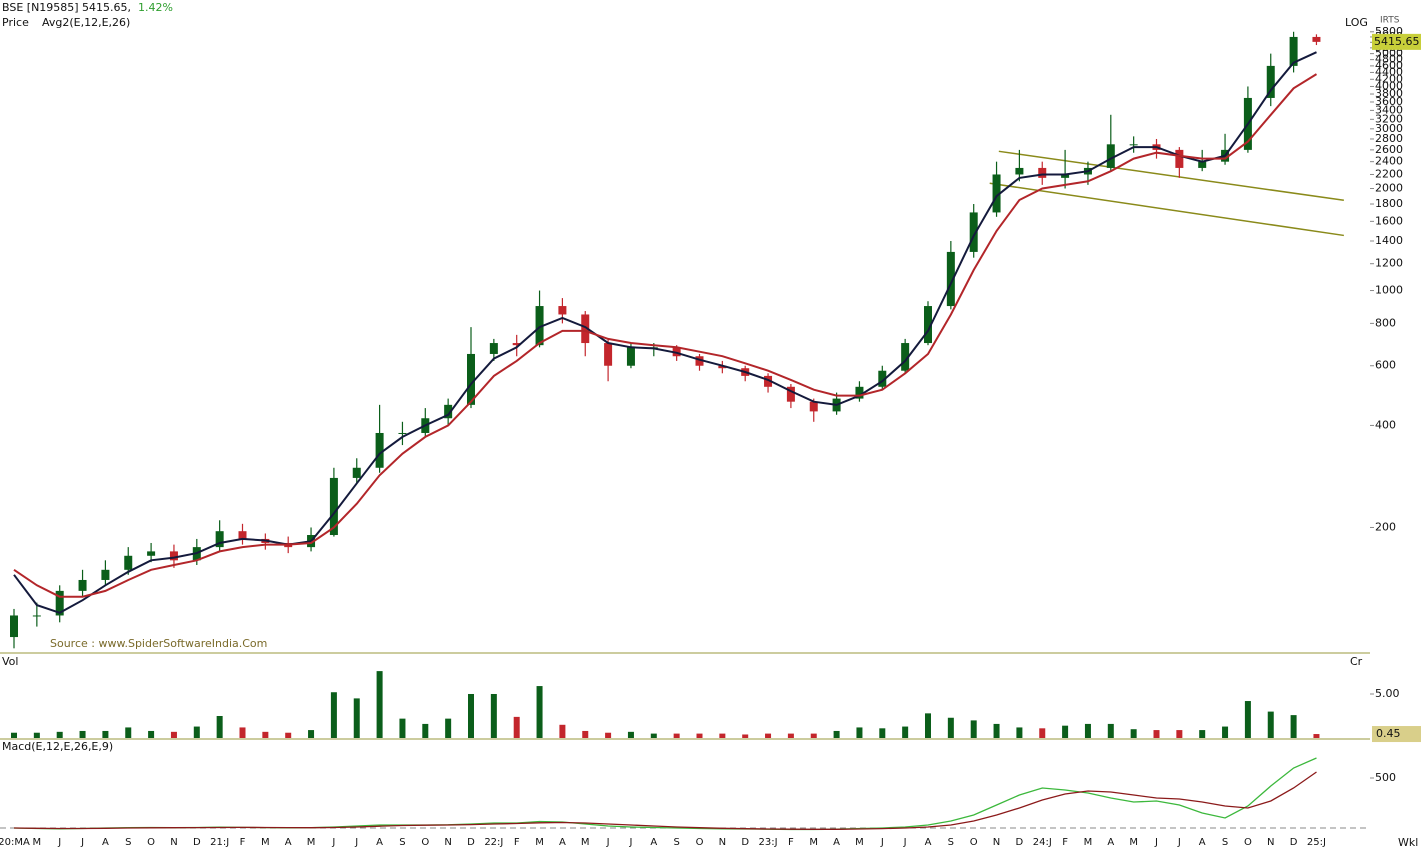 This screenshot has width=1421, height=851. Describe the element at coordinates (1389, 53) in the screenshot. I see `y-tick-label: 5000` at that location.